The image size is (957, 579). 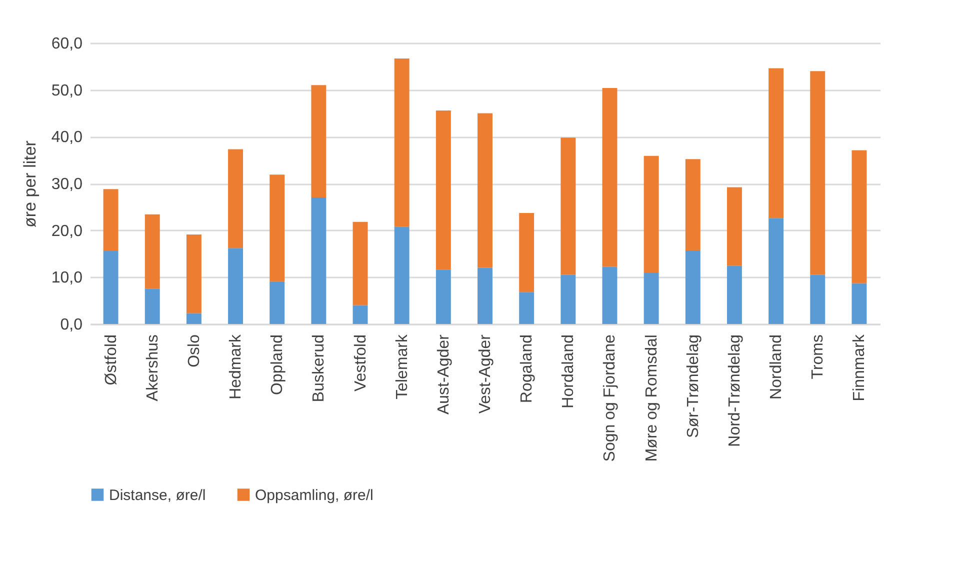 What do you see at coordinates (157, 495) in the screenshot?
I see `legend-label: Distanse, øre/l` at bounding box center [157, 495].